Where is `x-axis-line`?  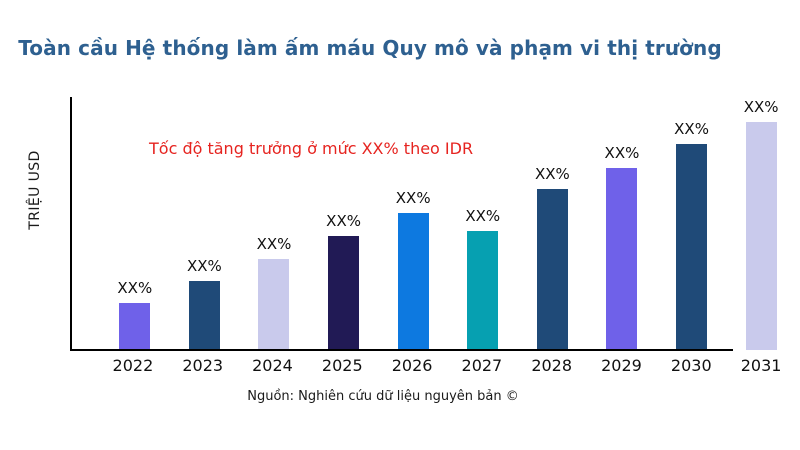
x-axis-line is located at coordinates (401, 350).